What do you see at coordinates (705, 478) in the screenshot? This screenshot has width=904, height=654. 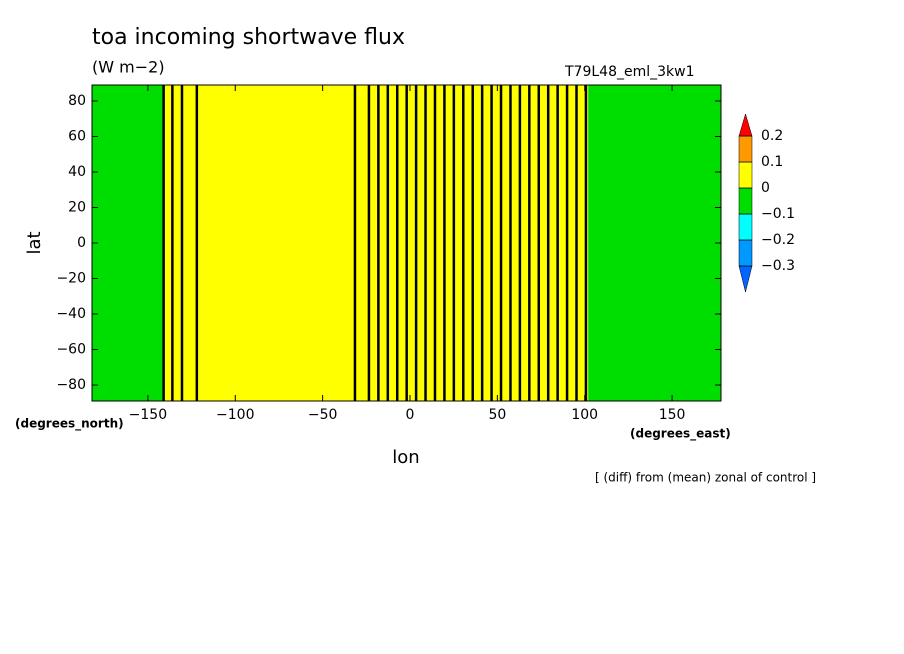 I see `note: [ (diff) from (mean) zonal of control ]` at bounding box center [705, 478].